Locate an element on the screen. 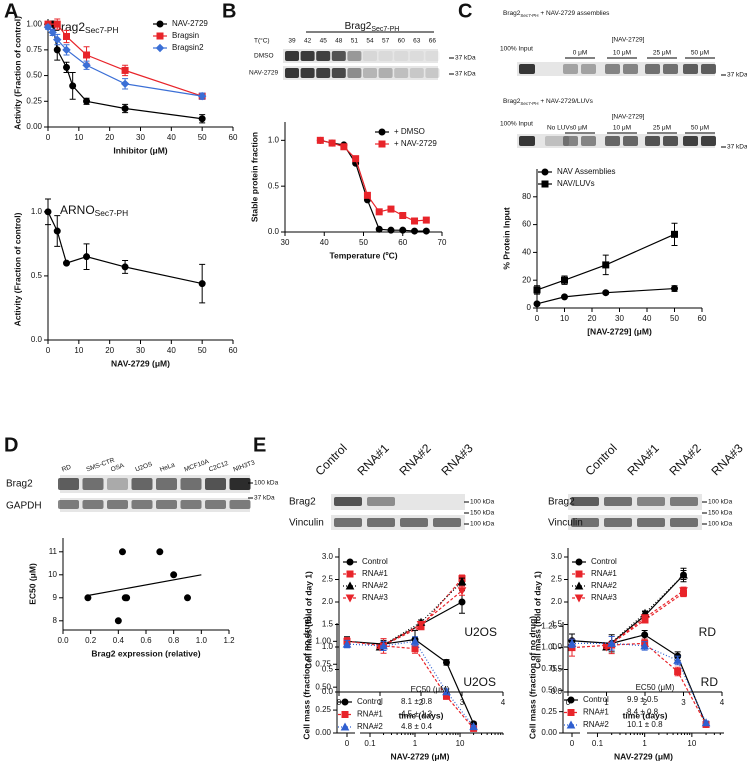 Image resolution: width=747 pixels, height=773 pixels. y-axis-label: EC50 (μM) is located at coordinates (32, 584).